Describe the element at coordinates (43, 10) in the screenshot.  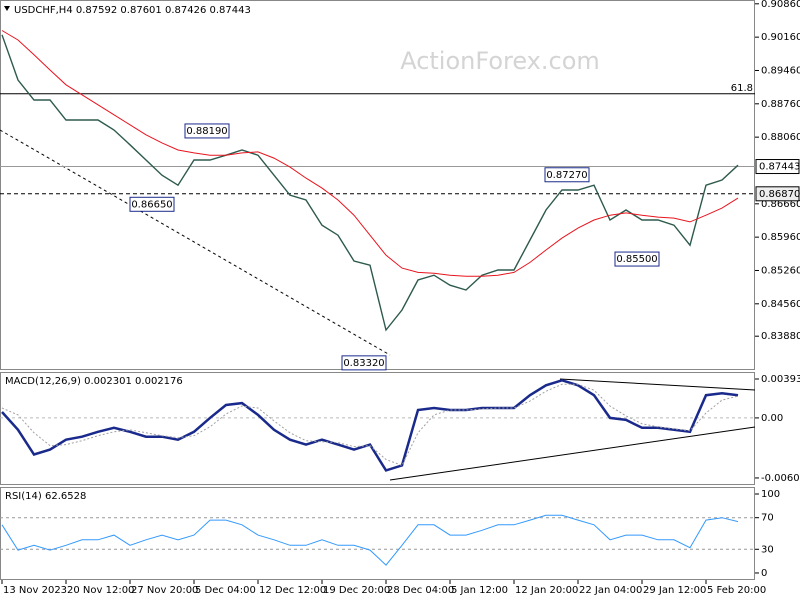
I see `symbol: USDCHF,H4` at that location.